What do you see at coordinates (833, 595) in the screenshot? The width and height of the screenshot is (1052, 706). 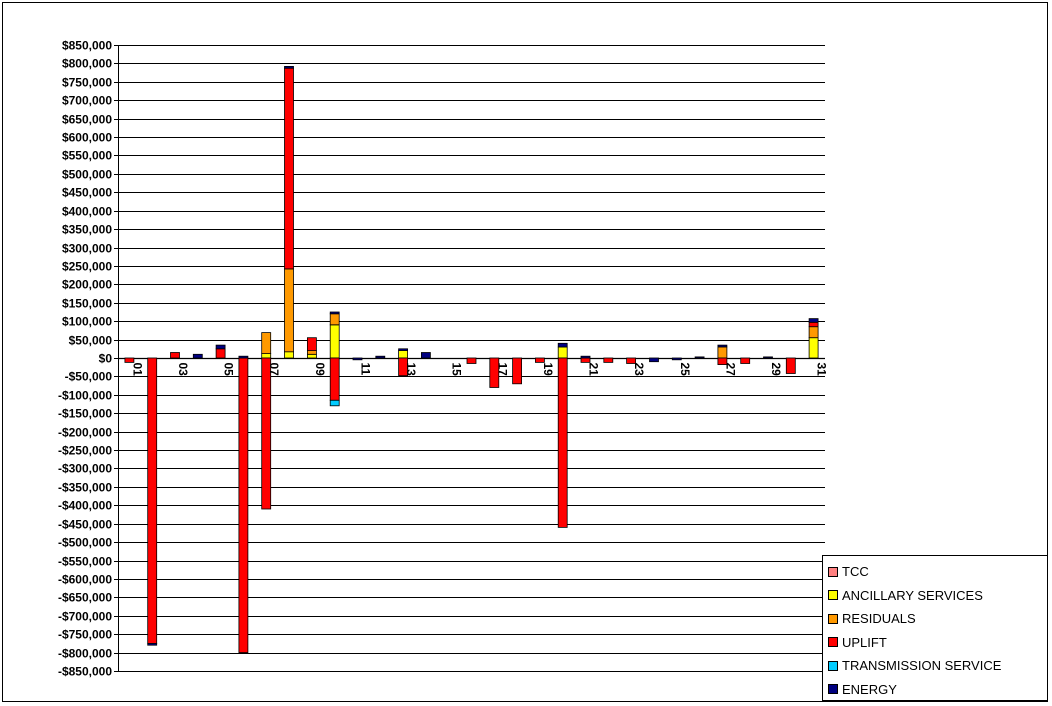 I see `legend-swatch-ancillary-services` at bounding box center [833, 595].